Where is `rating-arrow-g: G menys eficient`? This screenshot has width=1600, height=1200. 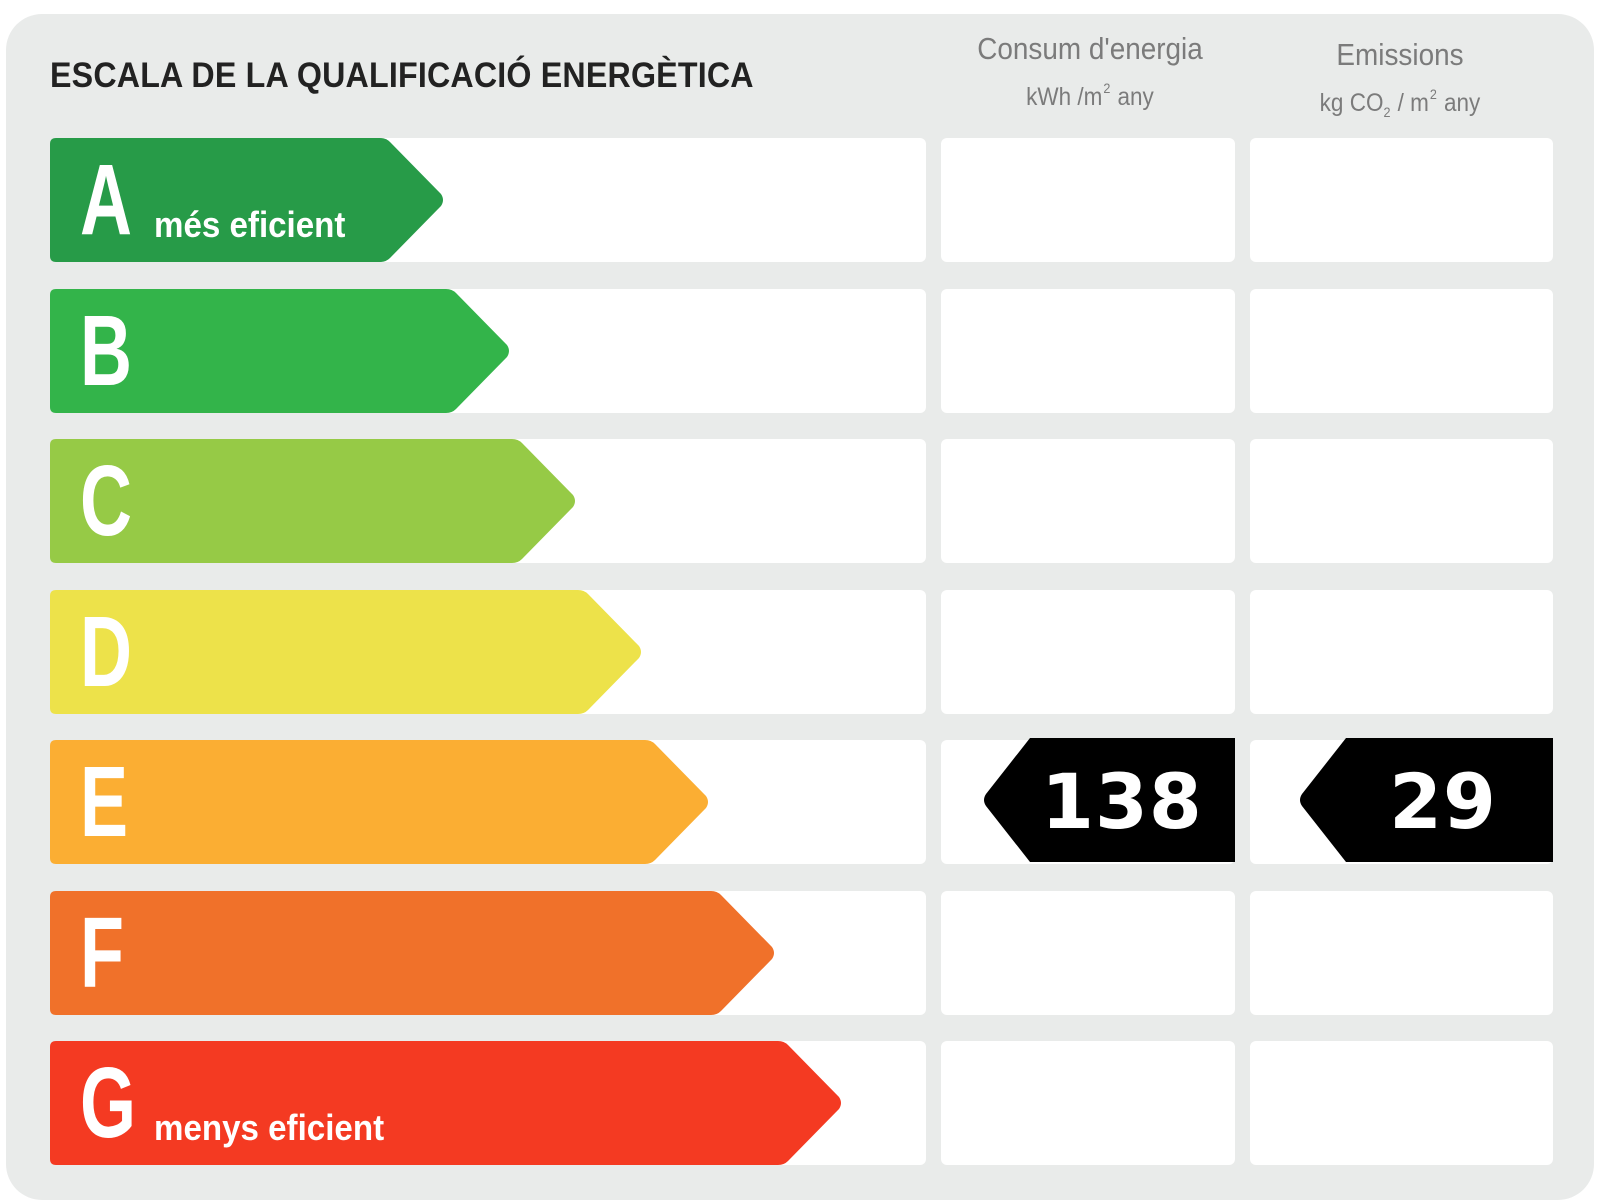
rating-arrow-g: G menys eficient is located at coordinates (446, 1103).